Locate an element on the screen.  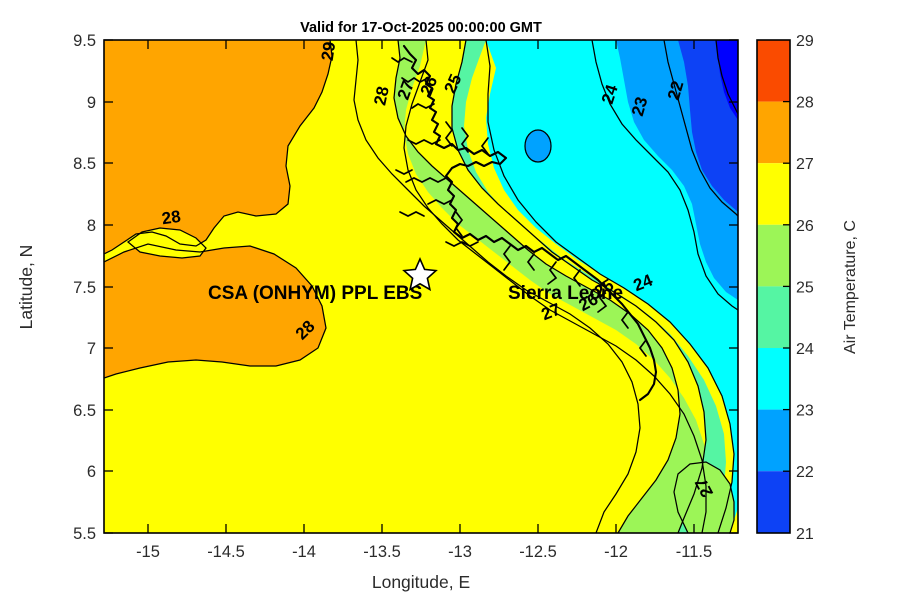
colorbar-tick-marks is located at coordinates (786, 286).